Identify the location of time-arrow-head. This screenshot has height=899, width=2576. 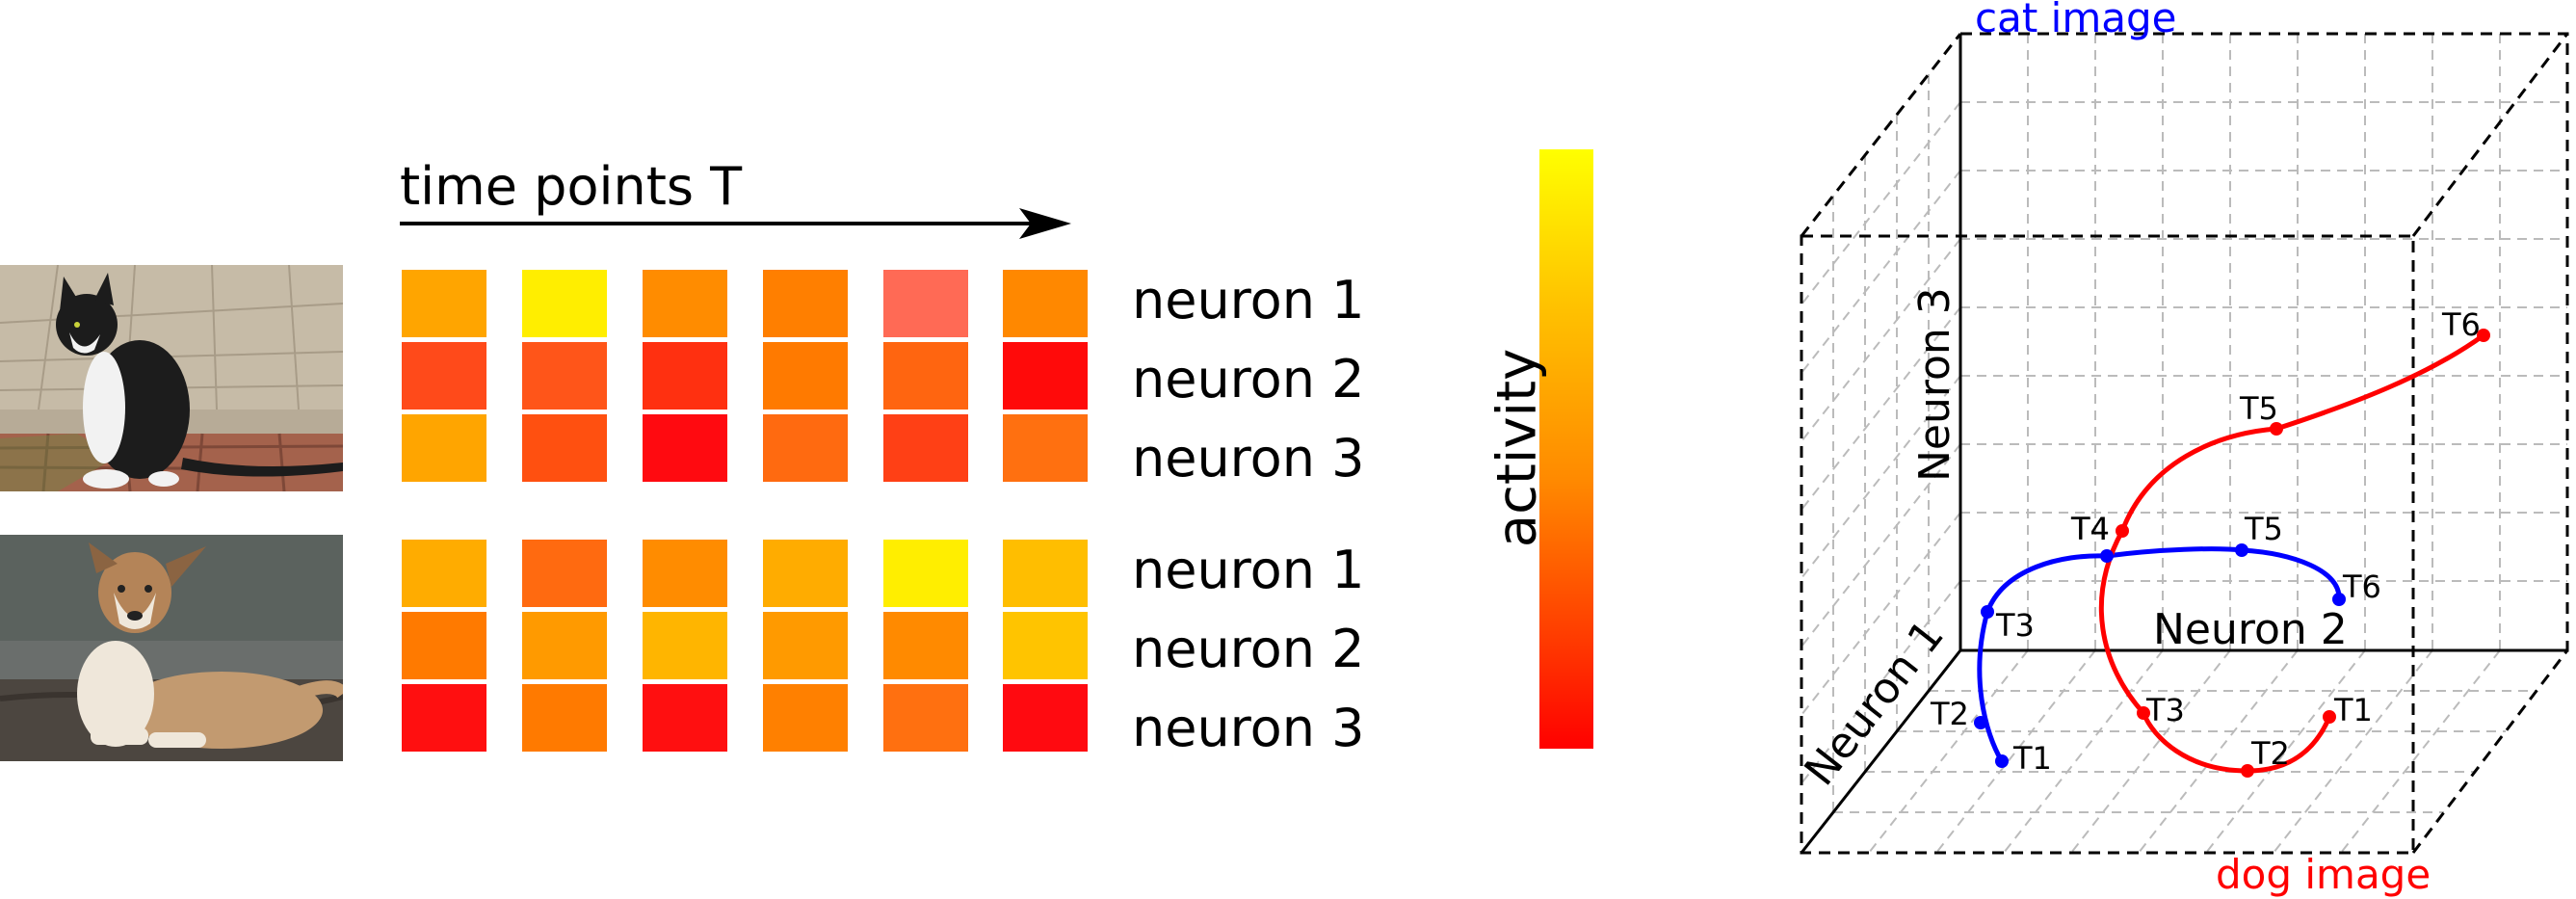
(1045, 224).